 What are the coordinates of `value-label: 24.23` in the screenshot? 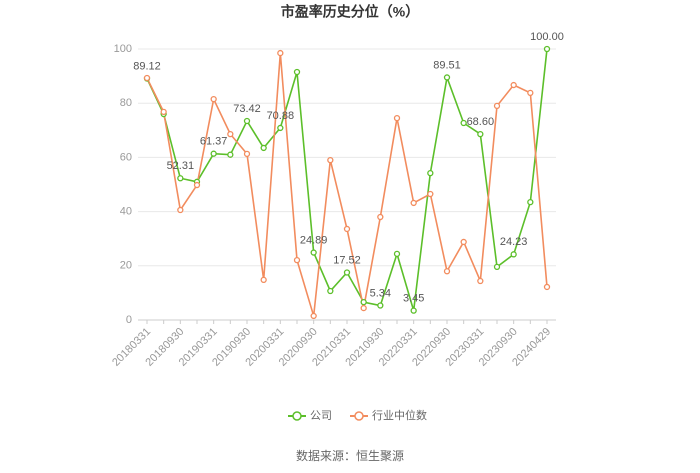 It's located at (514, 242).